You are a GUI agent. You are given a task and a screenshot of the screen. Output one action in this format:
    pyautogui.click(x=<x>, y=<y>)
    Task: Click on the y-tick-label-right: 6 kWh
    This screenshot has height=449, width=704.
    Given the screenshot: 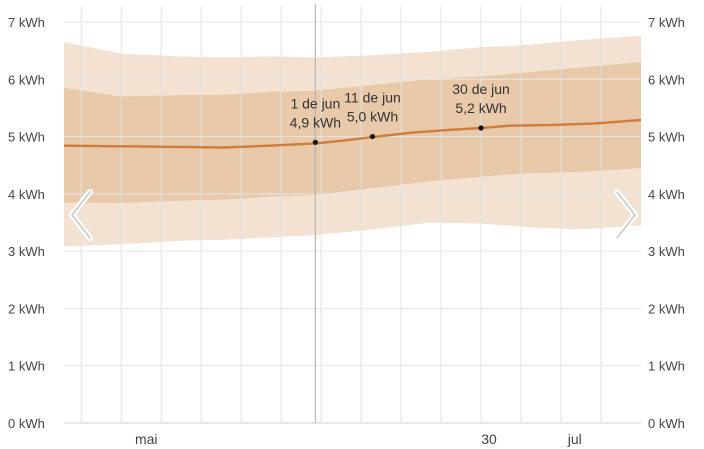 What is the action you would take?
    pyautogui.click(x=666, y=79)
    